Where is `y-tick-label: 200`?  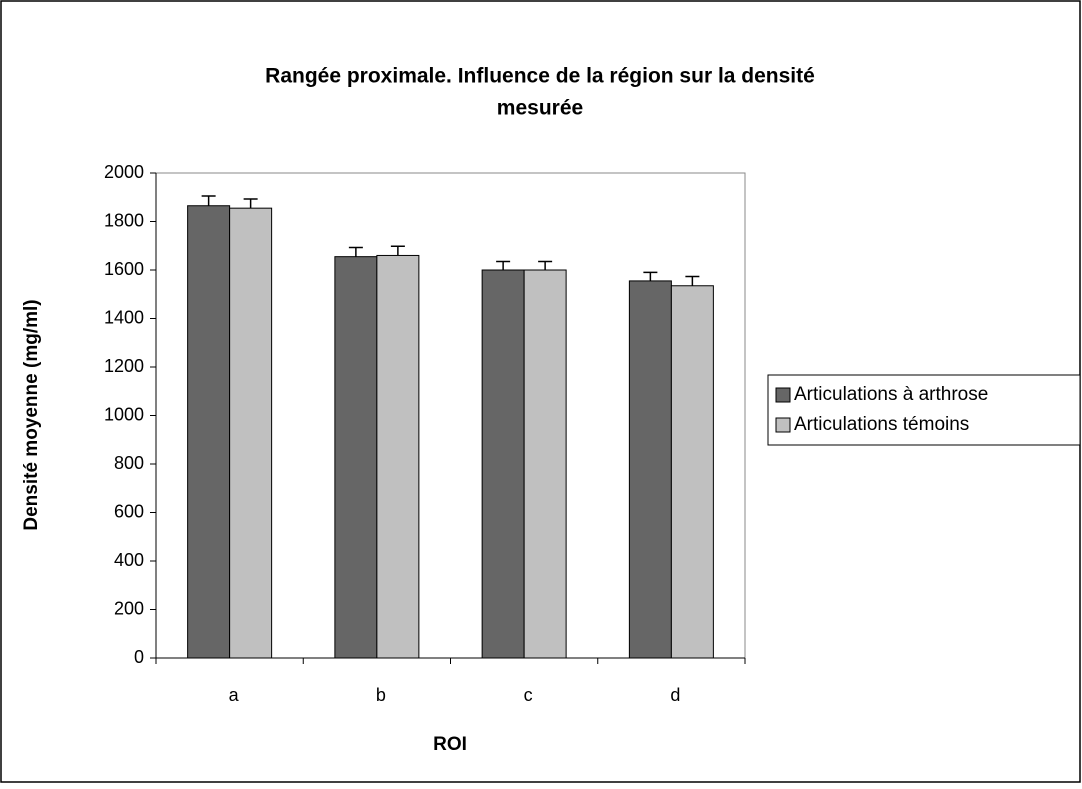 y-tick-label: 200 is located at coordinates (129, 608).